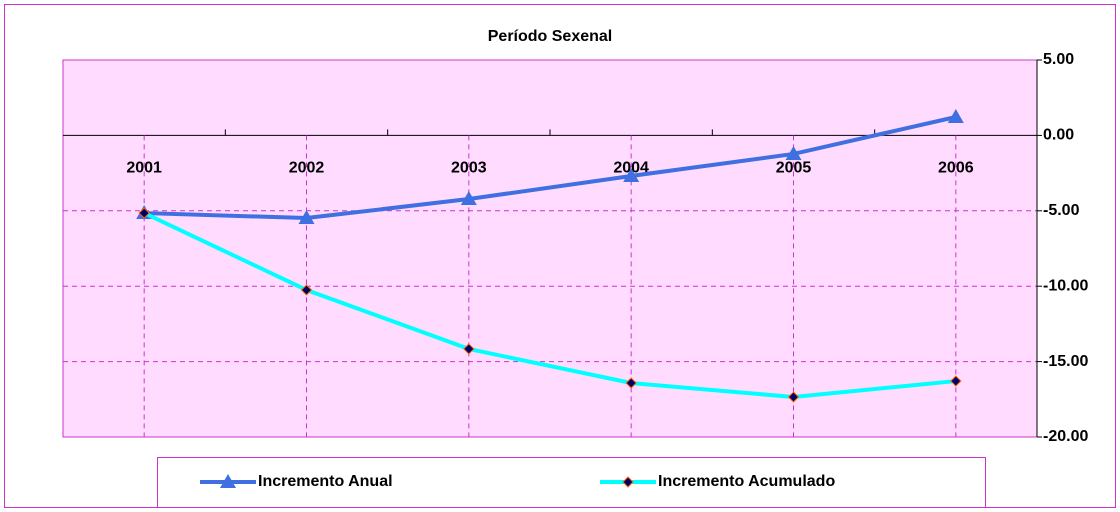  What do you see at coordinates (1061, 210) in the screenshot?
I see `y-tick-label: -5.00` at bounding box center [1061, 210].